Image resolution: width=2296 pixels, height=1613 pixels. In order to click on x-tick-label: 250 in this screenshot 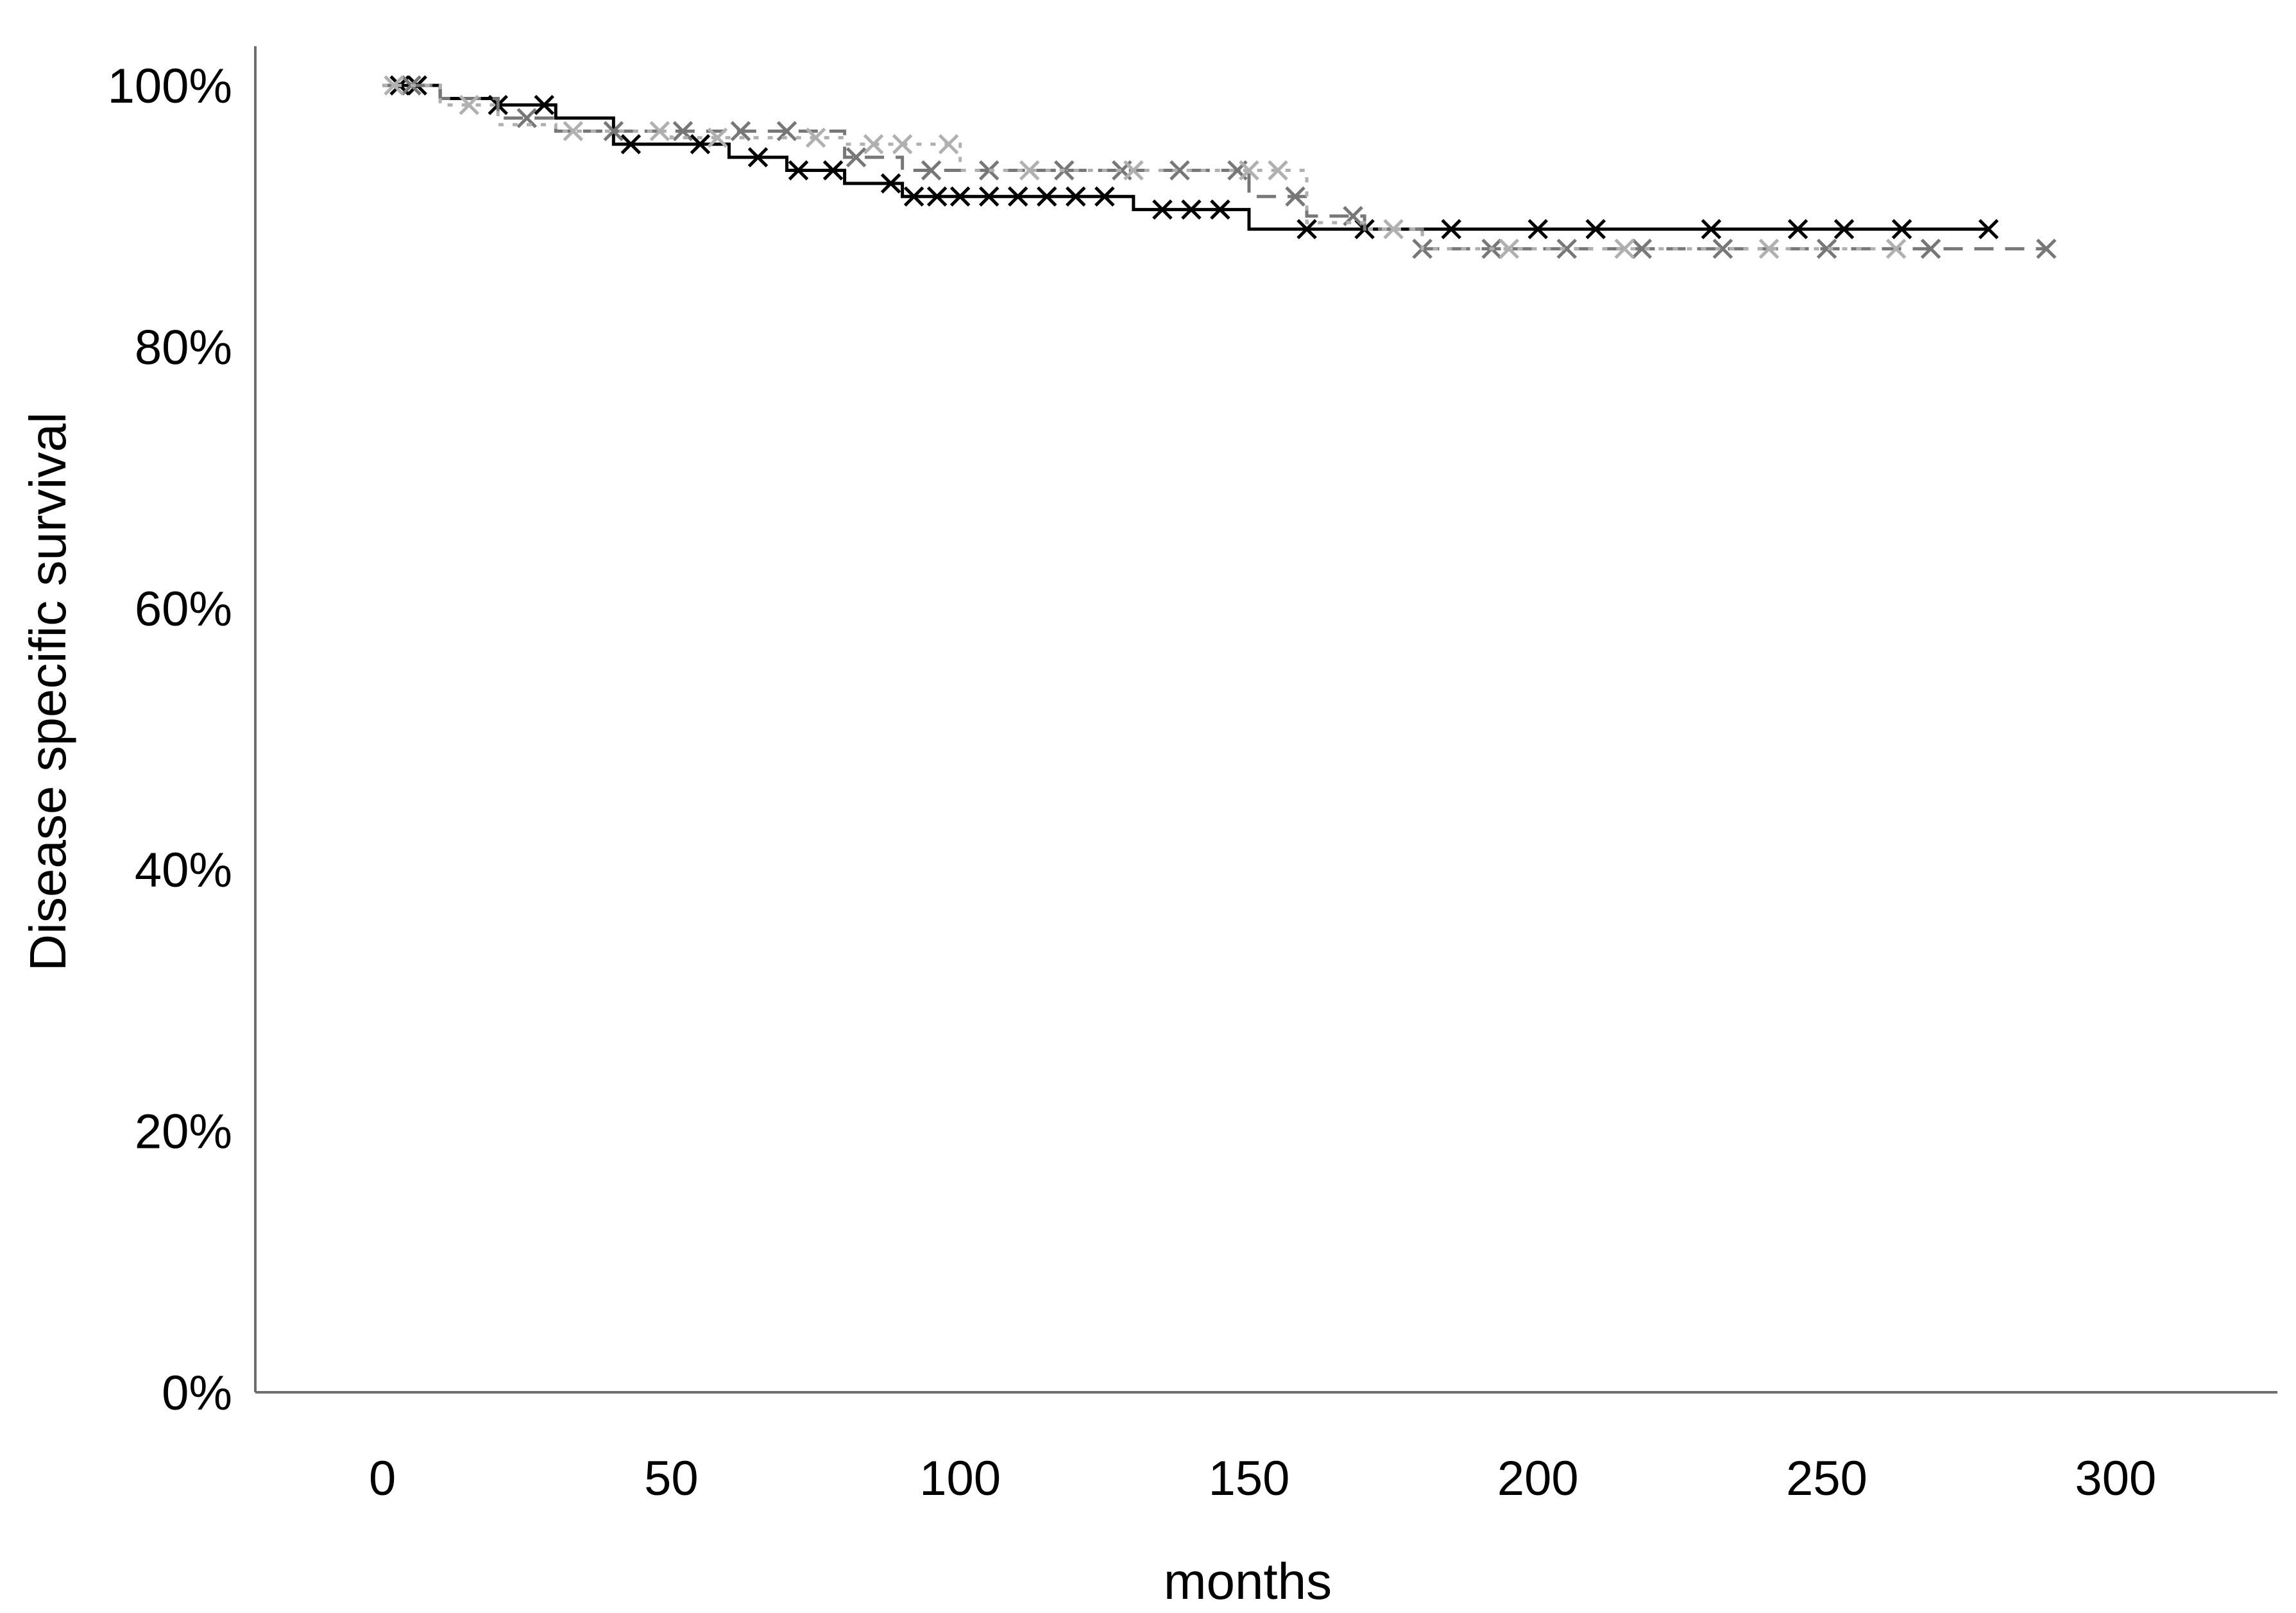, I will do `click(1827, 1479)`.